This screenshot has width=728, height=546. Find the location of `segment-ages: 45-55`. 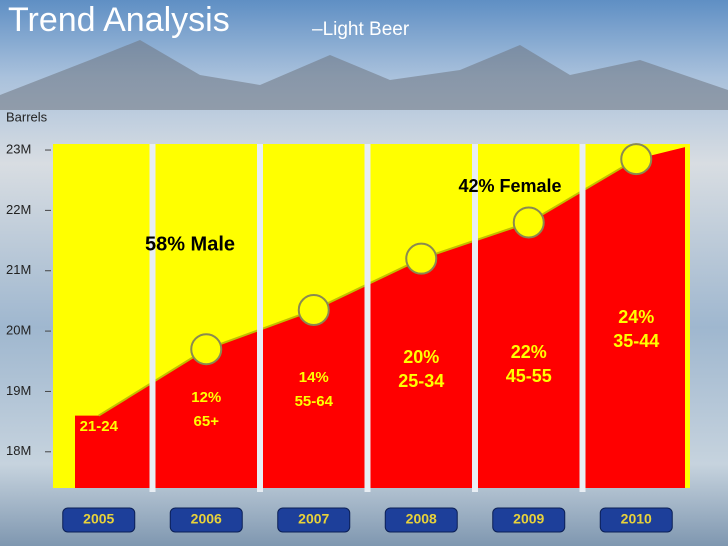

segment-ages: 45-55 is located at coordinates (529, 376).